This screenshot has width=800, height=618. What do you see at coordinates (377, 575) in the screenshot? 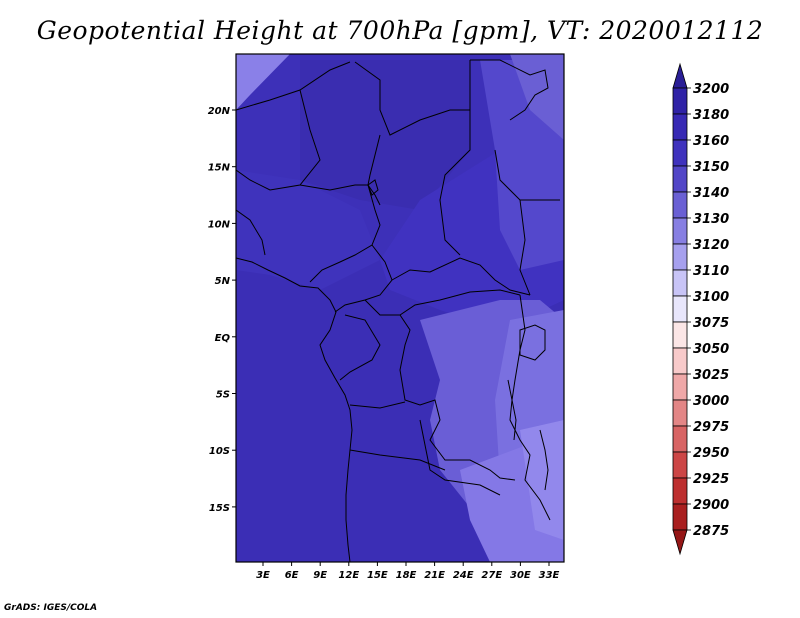
I see `lon-tick-label: 15E` at bounding box center [377, 575].